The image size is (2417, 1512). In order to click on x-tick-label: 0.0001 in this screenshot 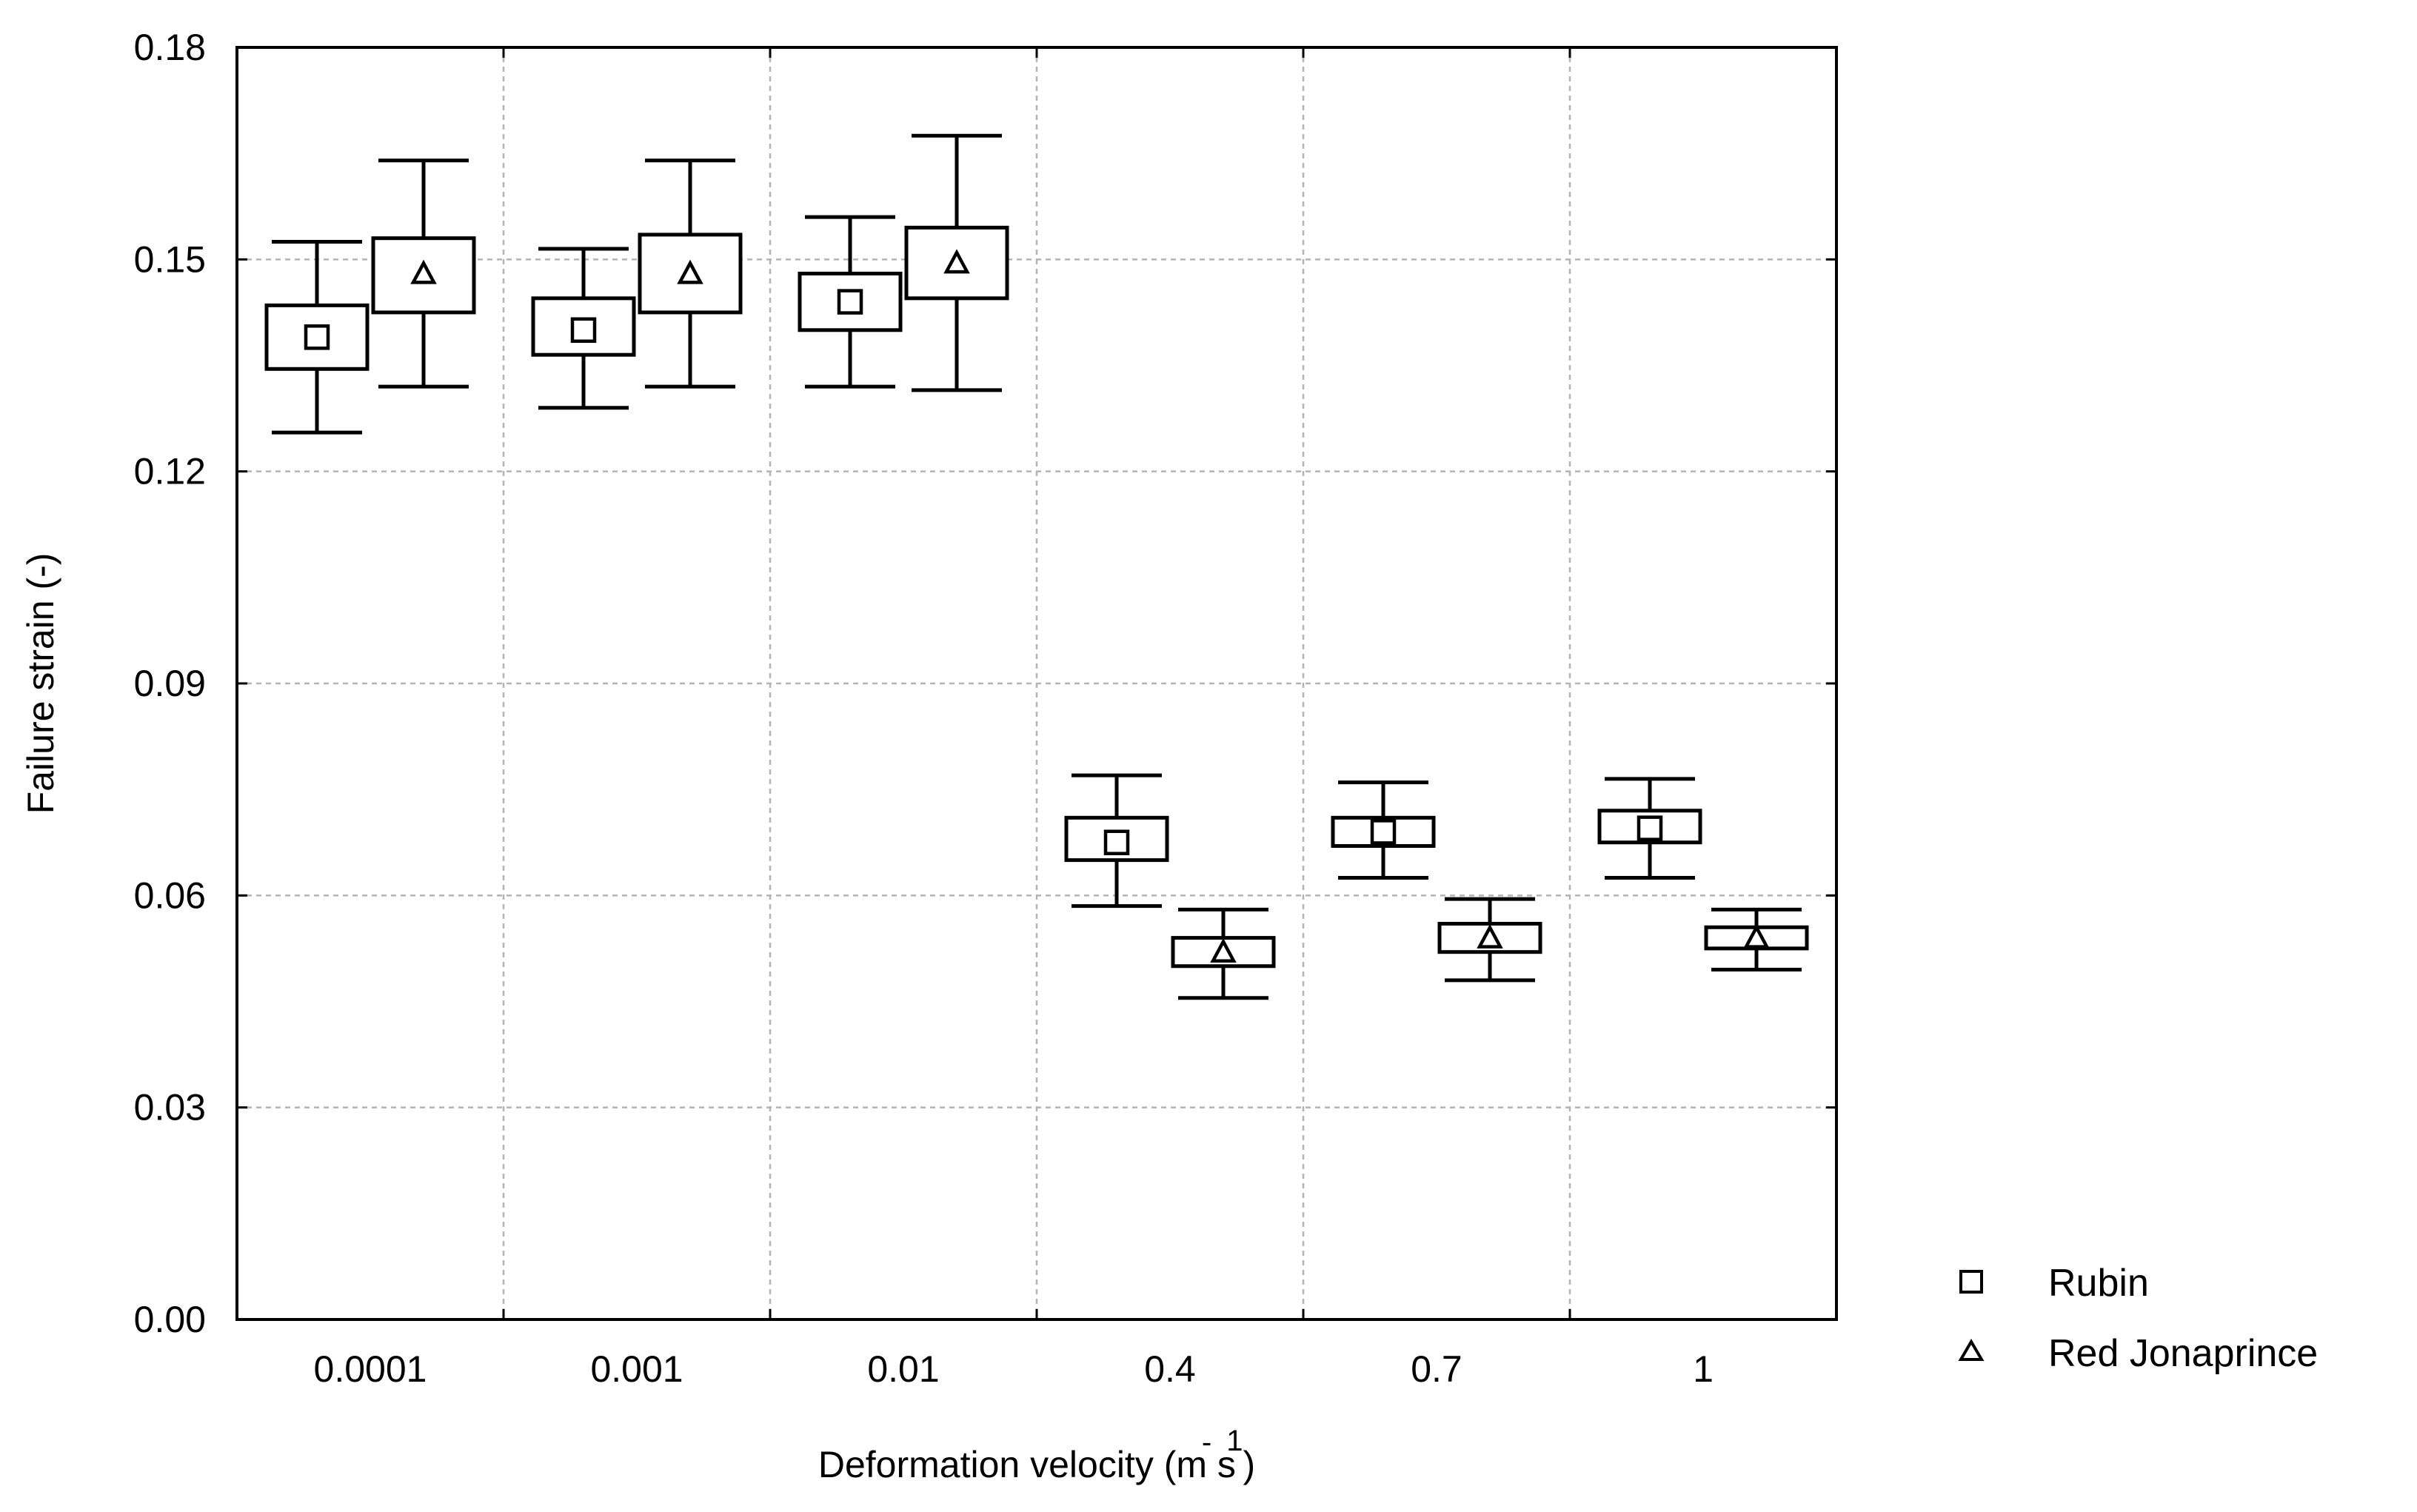, I will do `click(370, 1369)`.